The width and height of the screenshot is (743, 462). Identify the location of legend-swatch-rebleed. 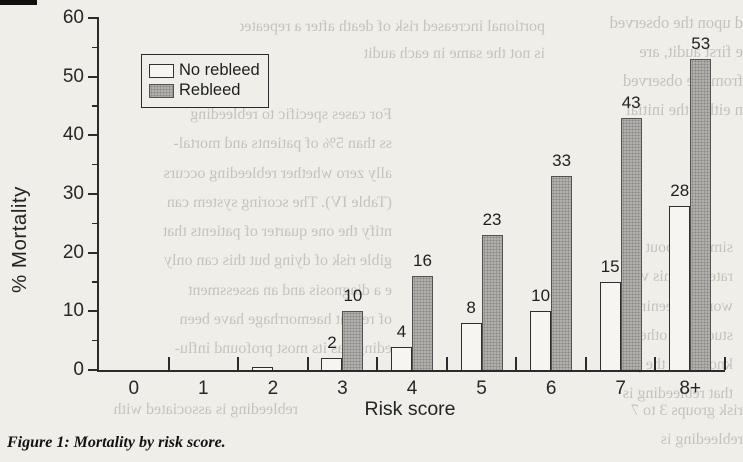
(161, 90).